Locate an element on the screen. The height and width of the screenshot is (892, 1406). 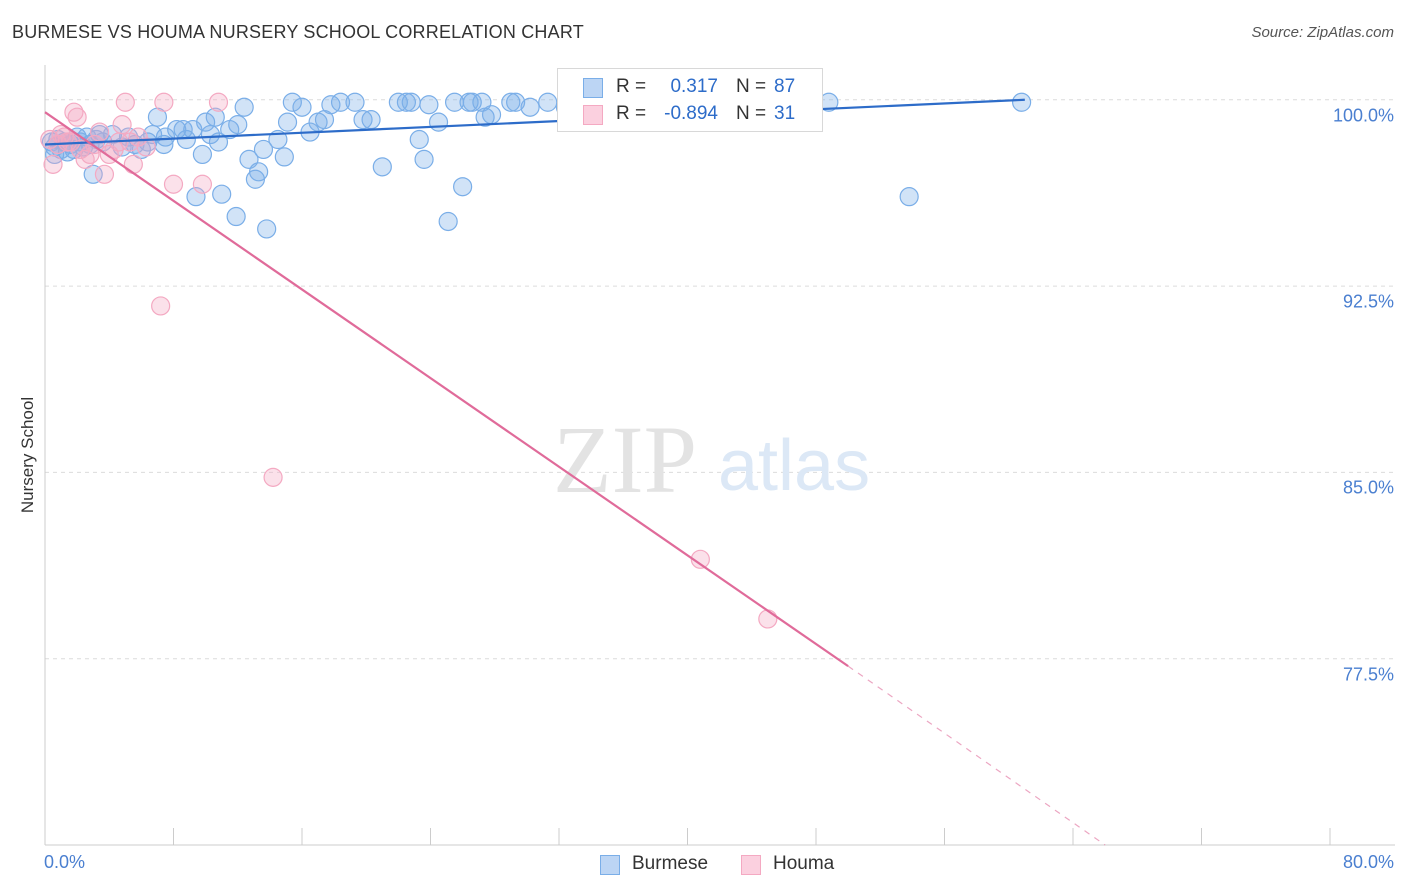
bottom-legend-swatch-burmese is located at coordinates (610, 865).